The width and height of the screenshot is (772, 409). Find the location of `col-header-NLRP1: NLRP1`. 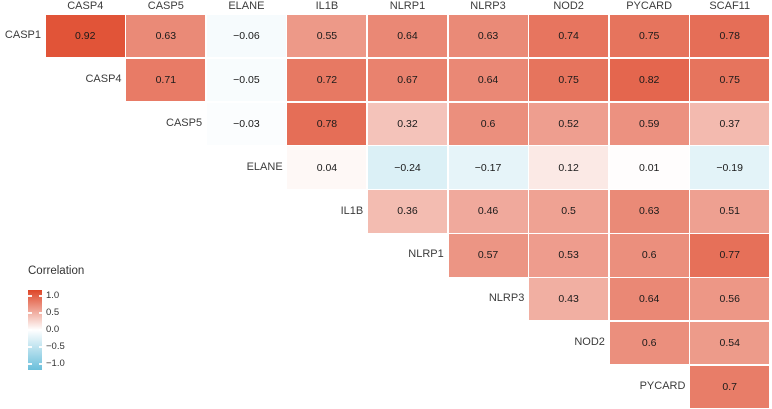

col-header-NLRP1: NLRP1 is located at coordinates (407, 6).